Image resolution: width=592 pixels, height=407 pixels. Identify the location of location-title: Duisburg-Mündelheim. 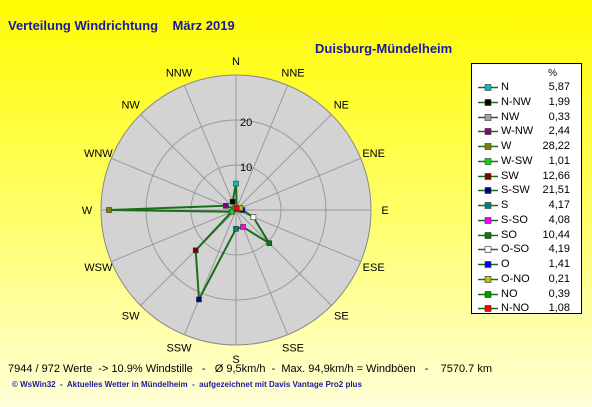
(384, 48).